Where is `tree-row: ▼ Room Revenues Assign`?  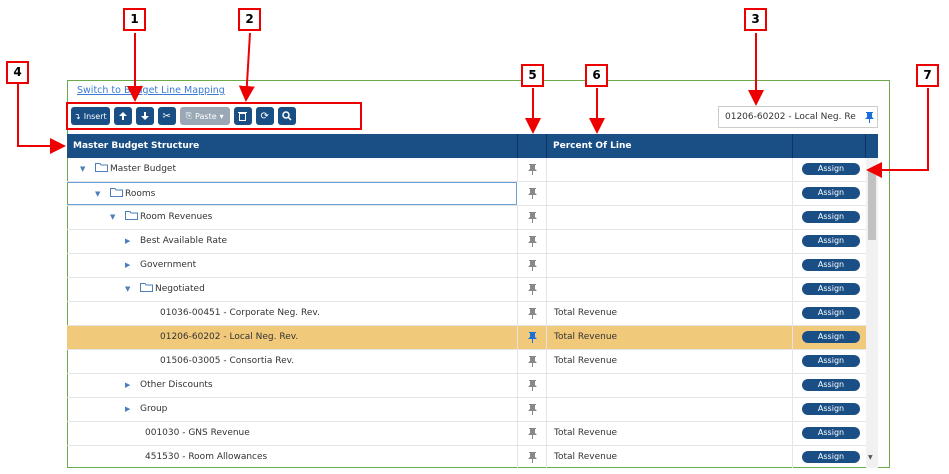 tree-row: ▼ Room Revenues Assign is located at coordinates (466, 218).